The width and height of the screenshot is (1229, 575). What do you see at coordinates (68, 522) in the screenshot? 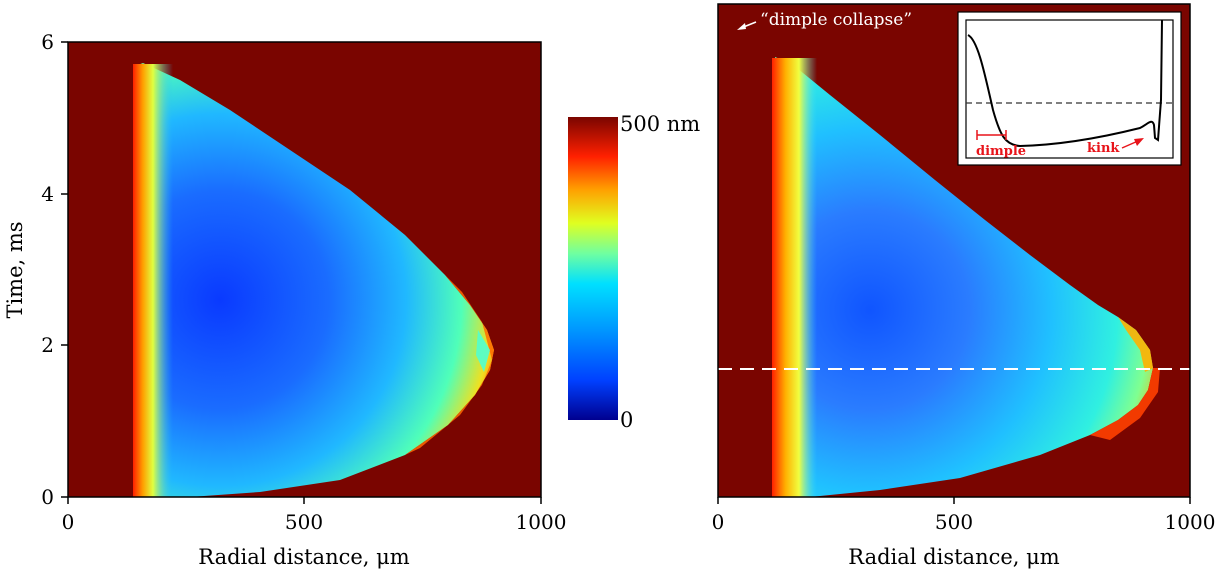
I see `left-x-tick-label: 0` at bounding box center [68, 522].